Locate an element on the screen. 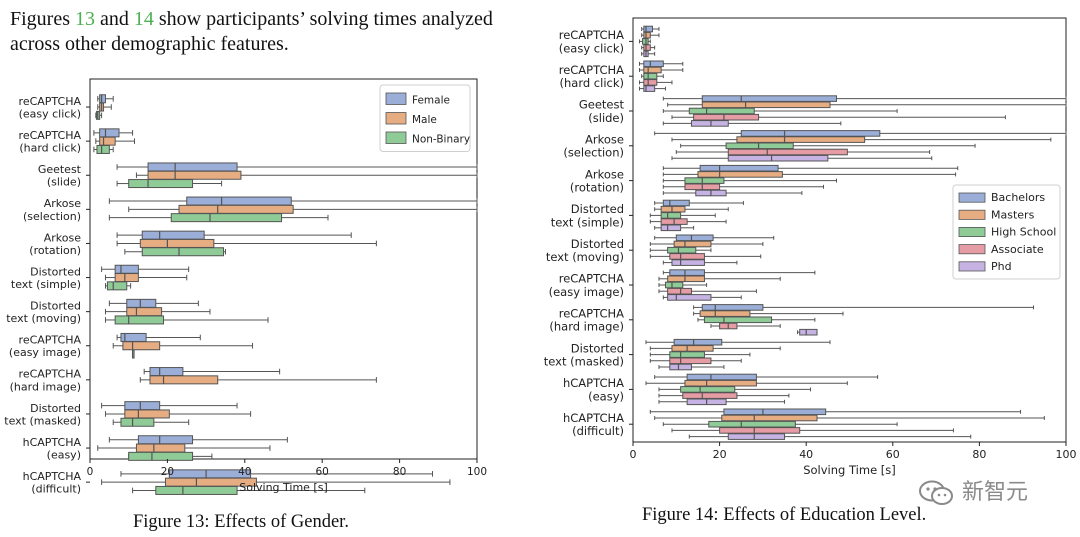 Image resolution: width=1080 pixels, height=537 pixels. x-tick-label: 60 is located at coordinates (893, 454).